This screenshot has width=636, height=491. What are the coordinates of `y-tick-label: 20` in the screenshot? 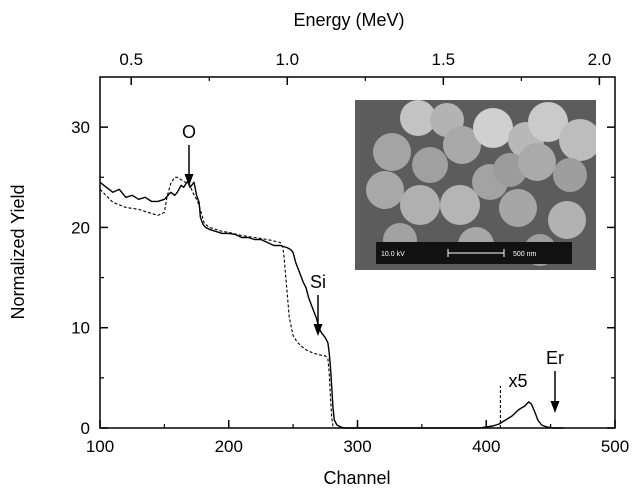 It's located at (80, 227).